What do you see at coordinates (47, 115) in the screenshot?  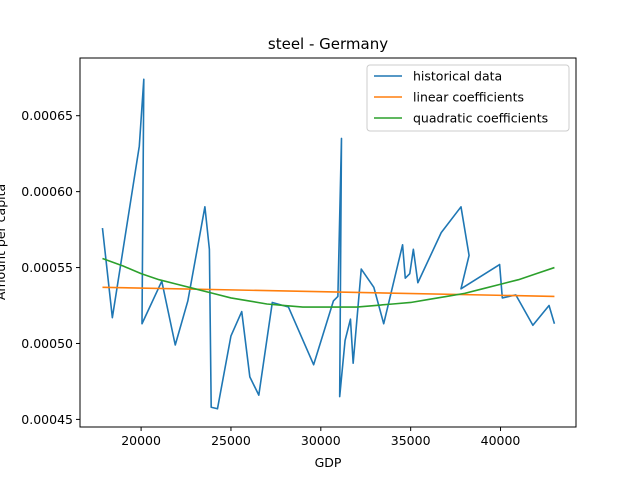 I see `y-tick-label: 0.00065` at bounding box center [47, 115].